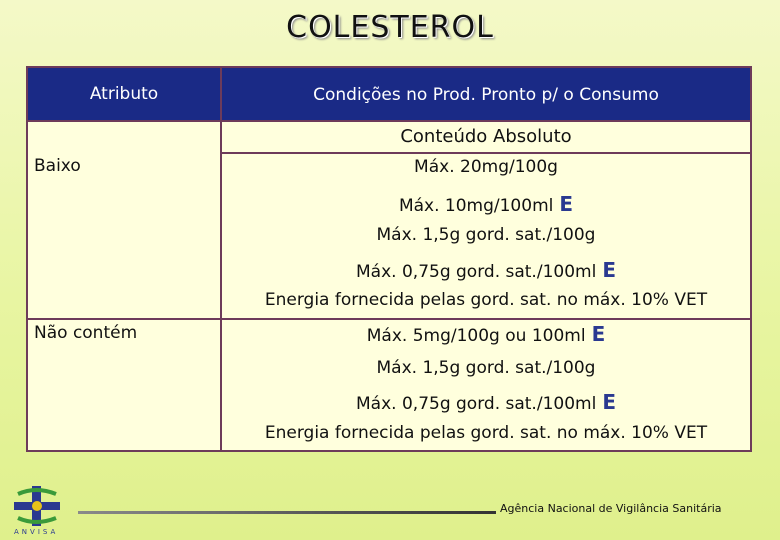  Describe the element at coordinates (486, 136) in the screenshot. I see `subheader-absolute-content: Conteúdo Absoluto` at that location.